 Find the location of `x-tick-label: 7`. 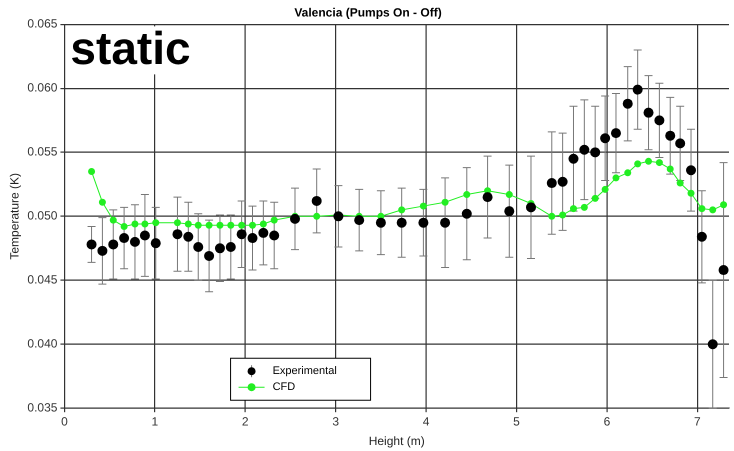

x-tick-label: 7 is located at coordinates (698, 421).